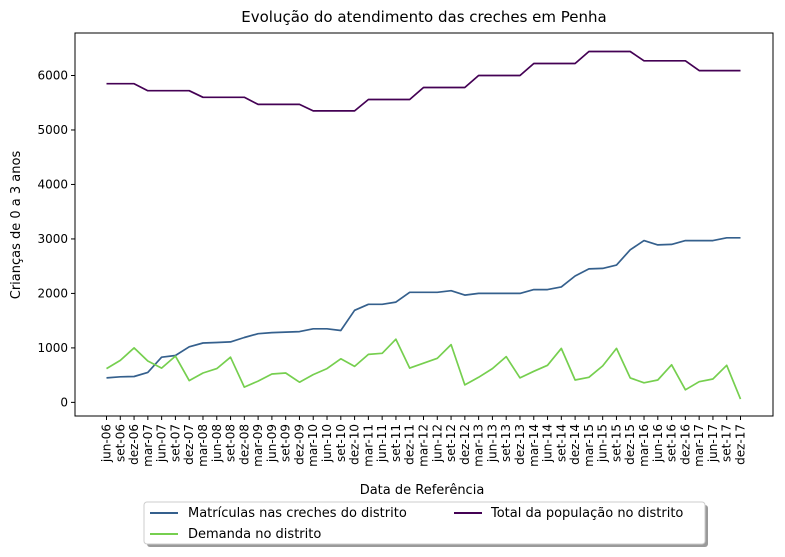 The image size is (785, 557). I want to click on x-tick-label: set-14, so click(561, 443).